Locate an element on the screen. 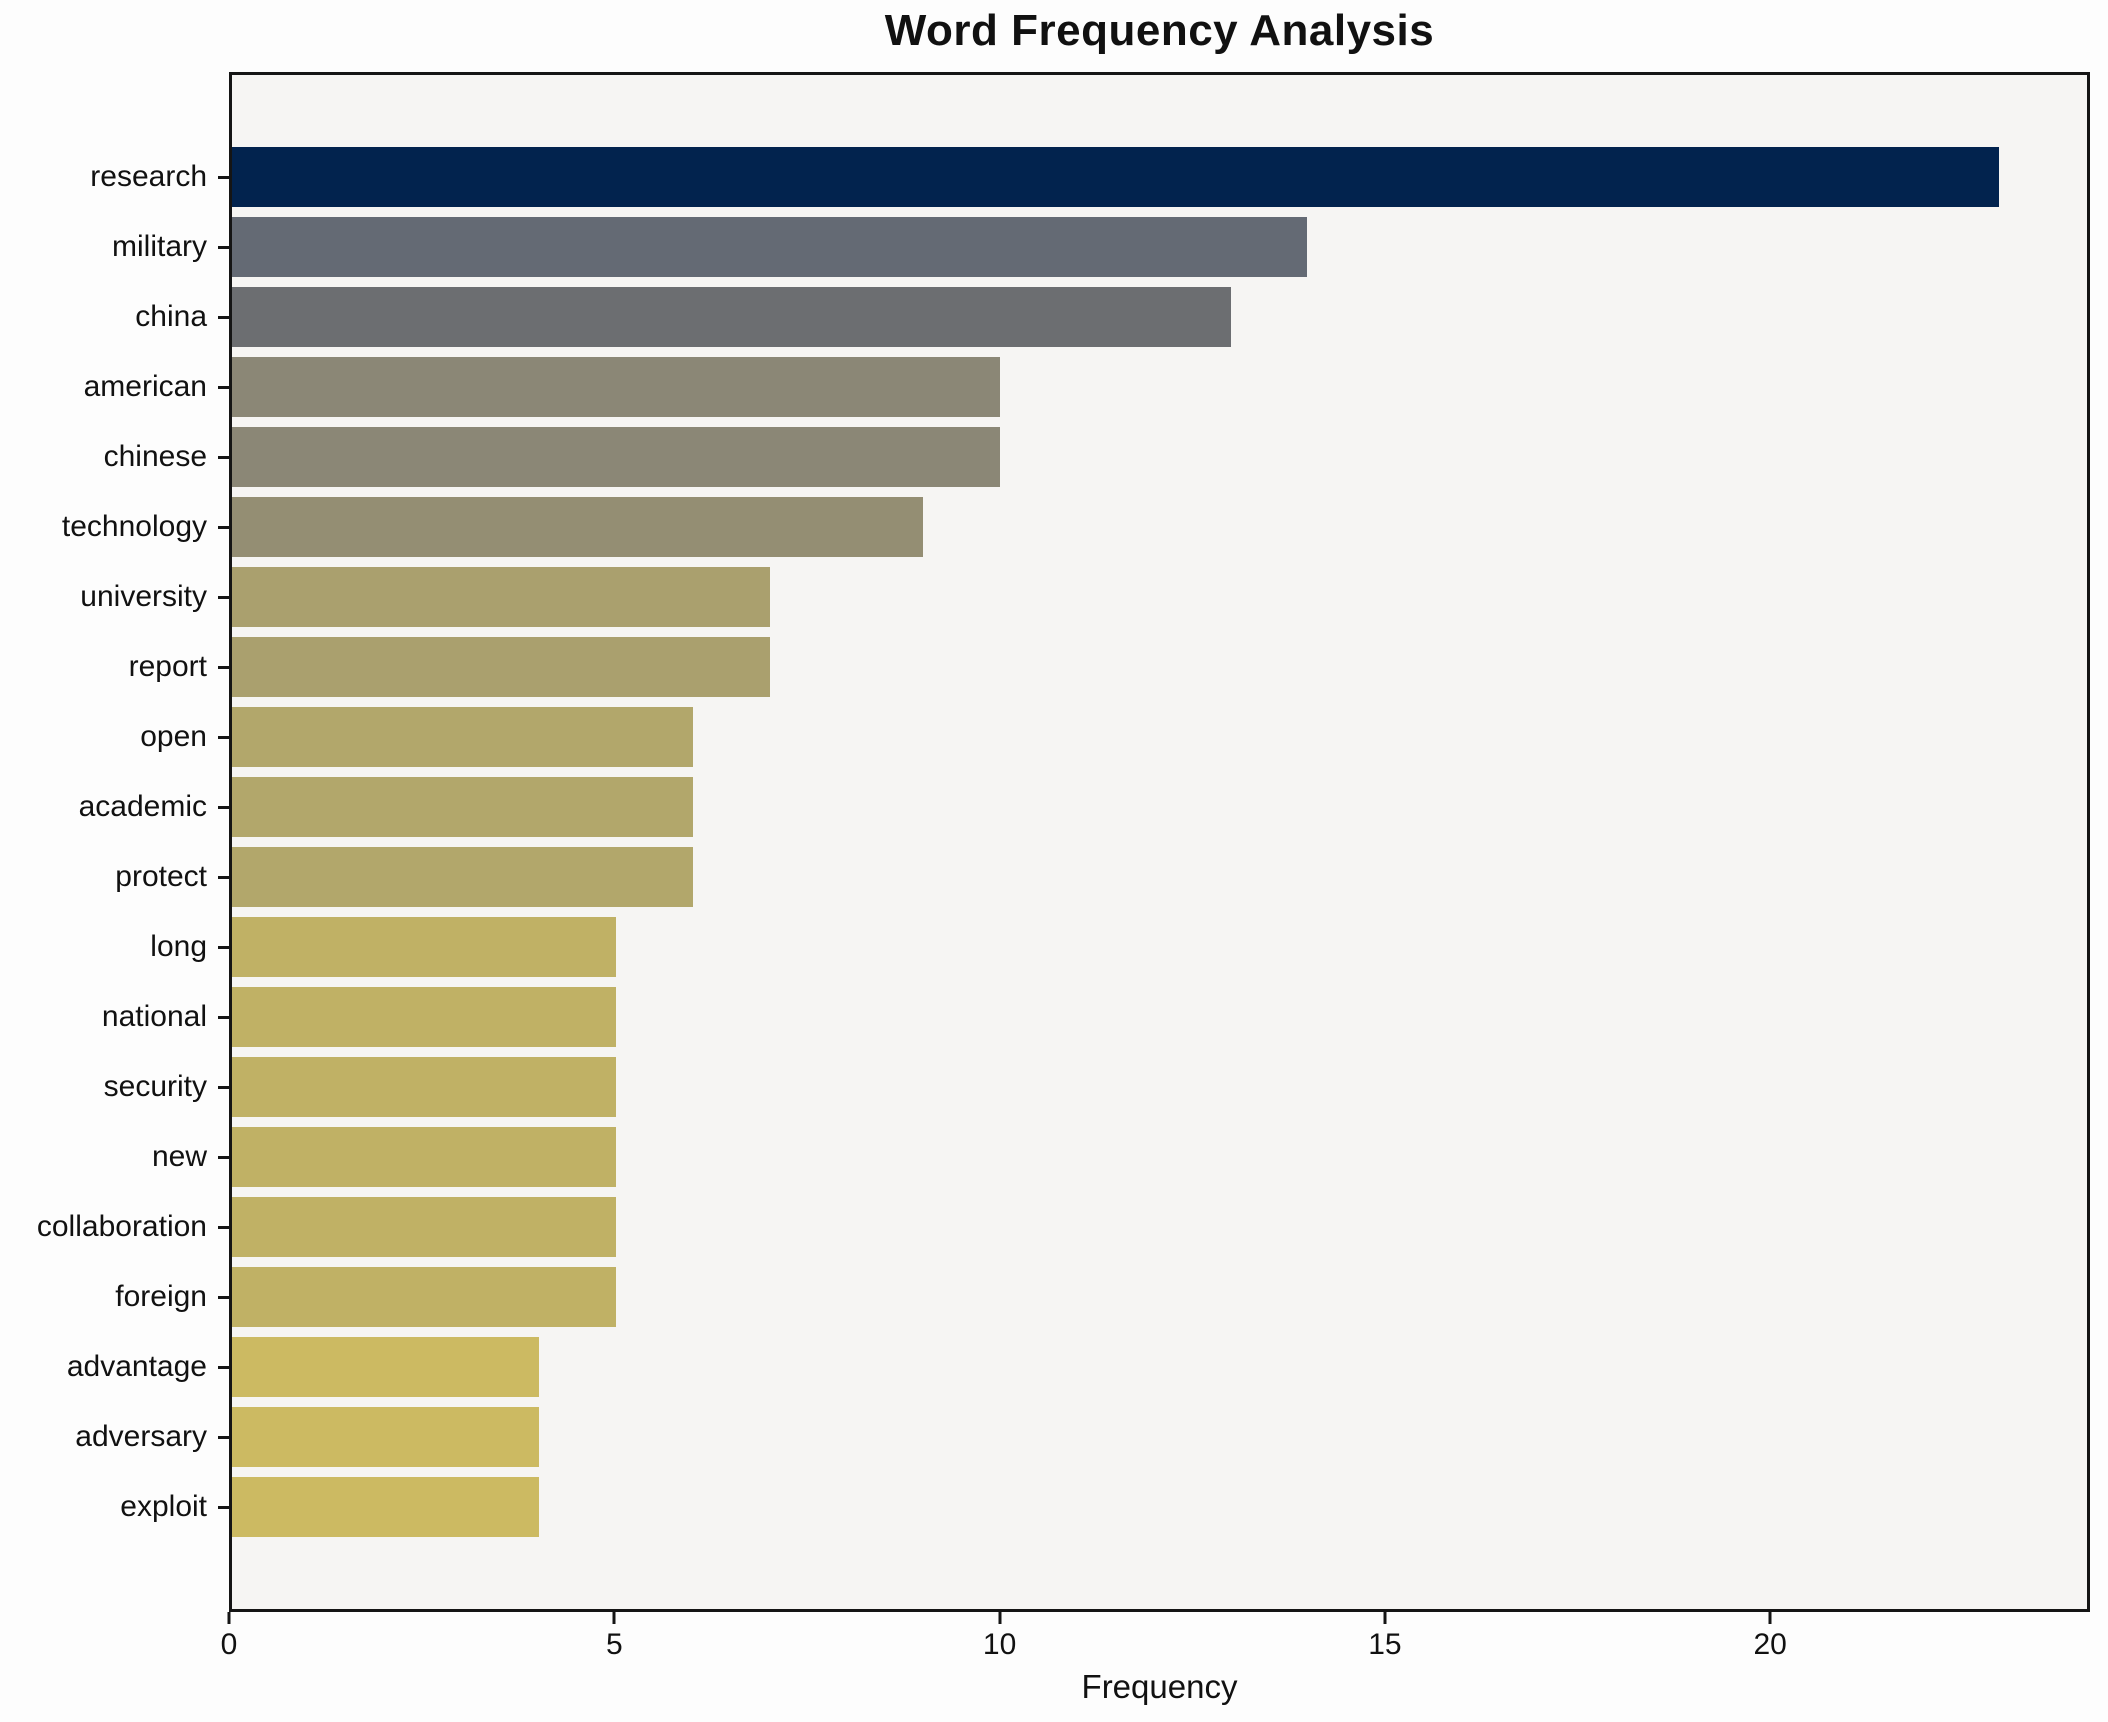 The height and width of the screenshot is (1722, 2108). bar-military is located at coordinates (770, 247).